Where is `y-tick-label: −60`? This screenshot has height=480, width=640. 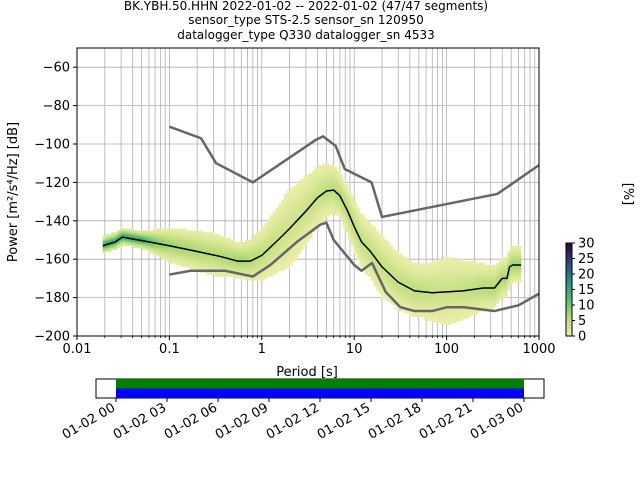
y-tick-label: −60 is located at coordinates (56, 68).